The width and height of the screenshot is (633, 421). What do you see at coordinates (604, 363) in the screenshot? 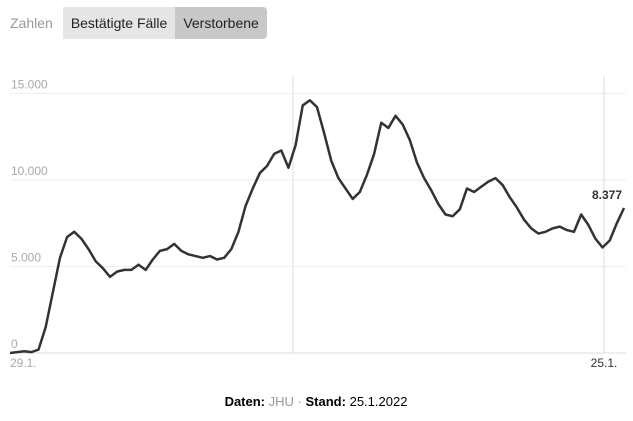
I see `x-tick-label: 25.1.` at bounding box center [604, 363].